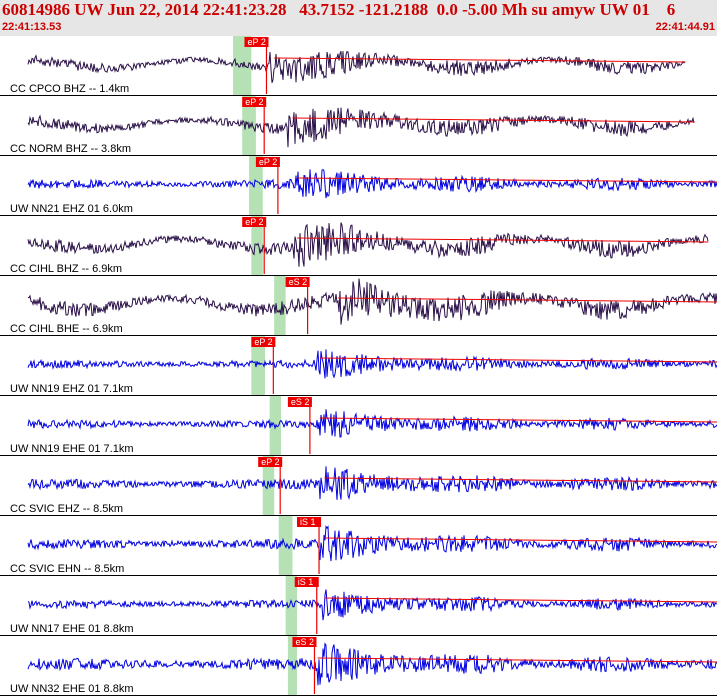 This screenshot has height=698, width=717. What do you see at coordinates (69, 89) in the screenshot?
I see `channel-label: CC CPCO BHZ -- 1.4km` at bounding box center [69, 89].